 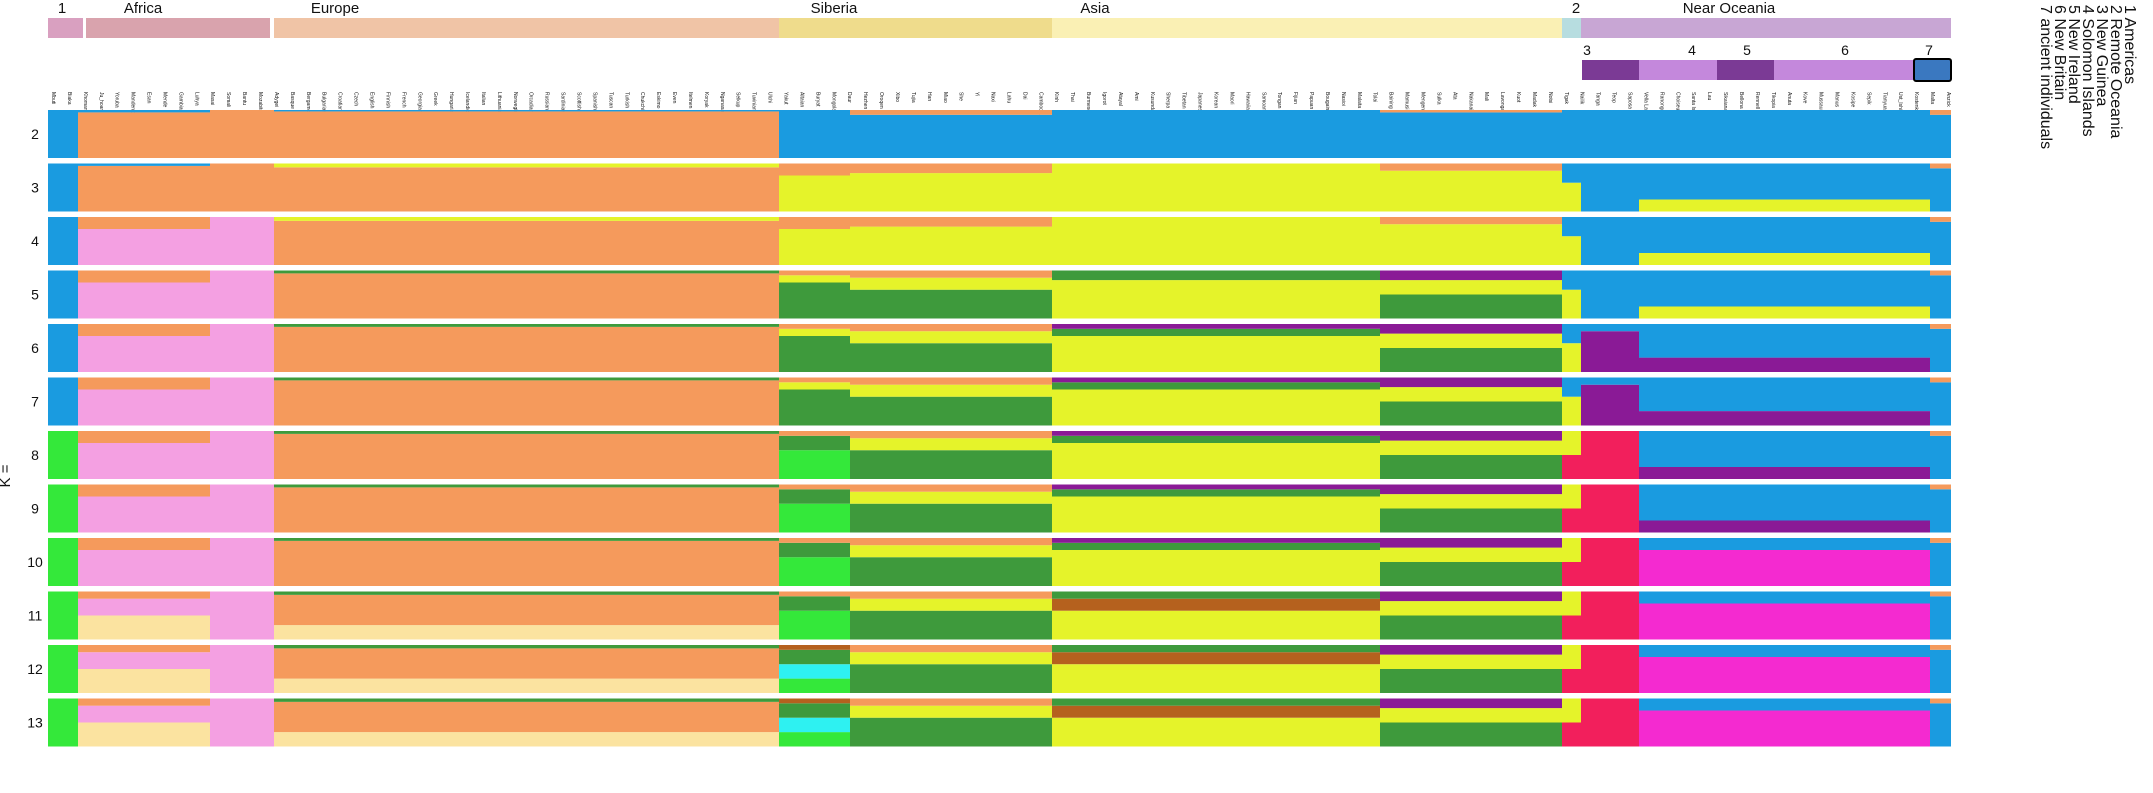 What do you see at coordinates (1422, 101) in the screenshot?
I see `population-label: Mengen` at bounding box center [1422, 101].